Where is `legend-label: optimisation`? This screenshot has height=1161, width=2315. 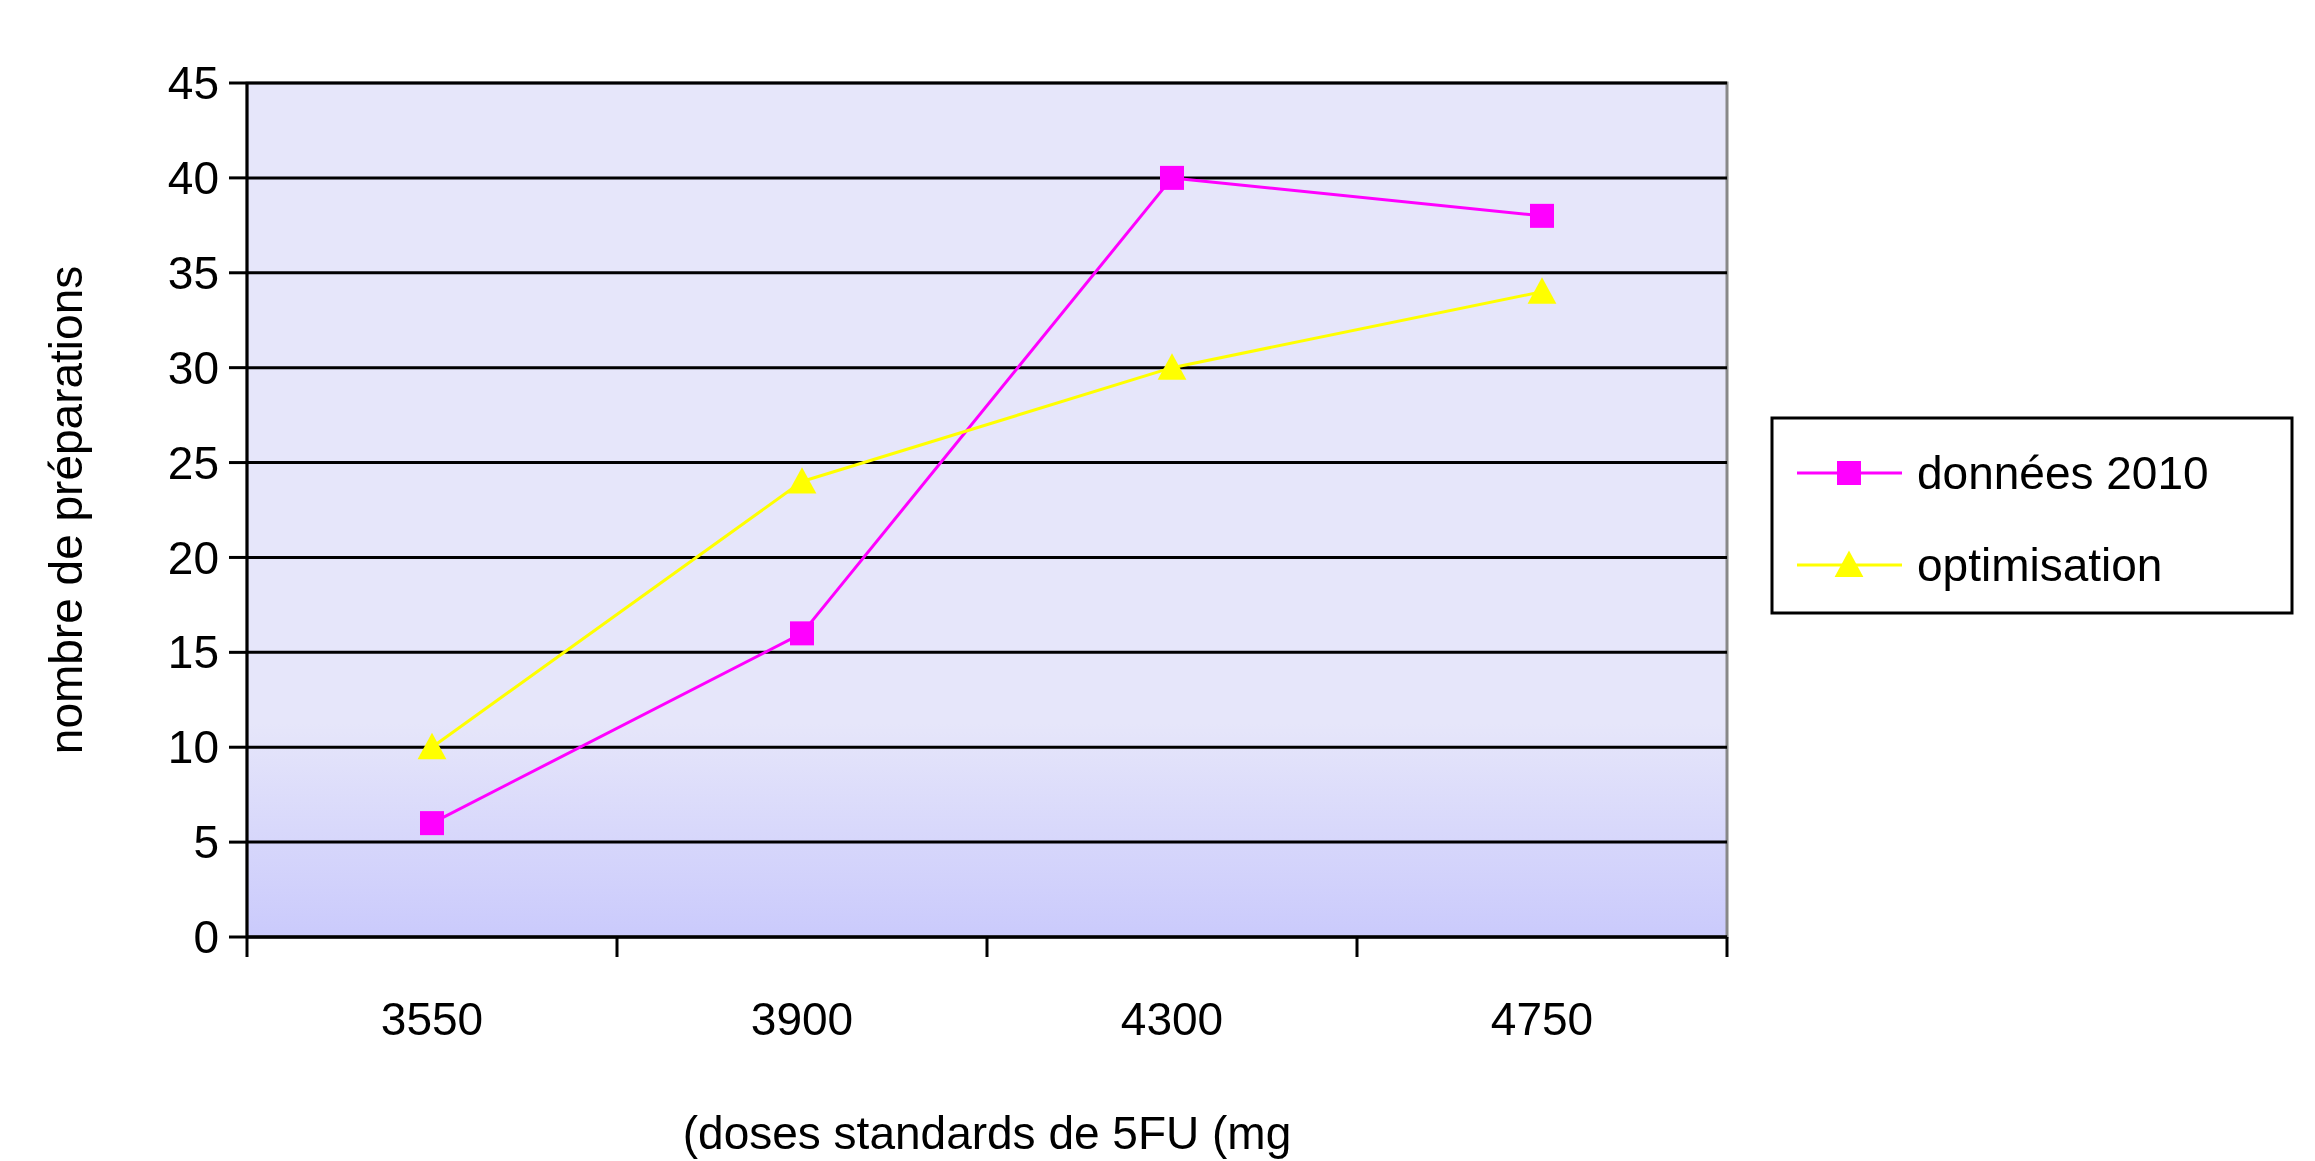 legend-label: optimisation is located at coordinates (2040, 565).